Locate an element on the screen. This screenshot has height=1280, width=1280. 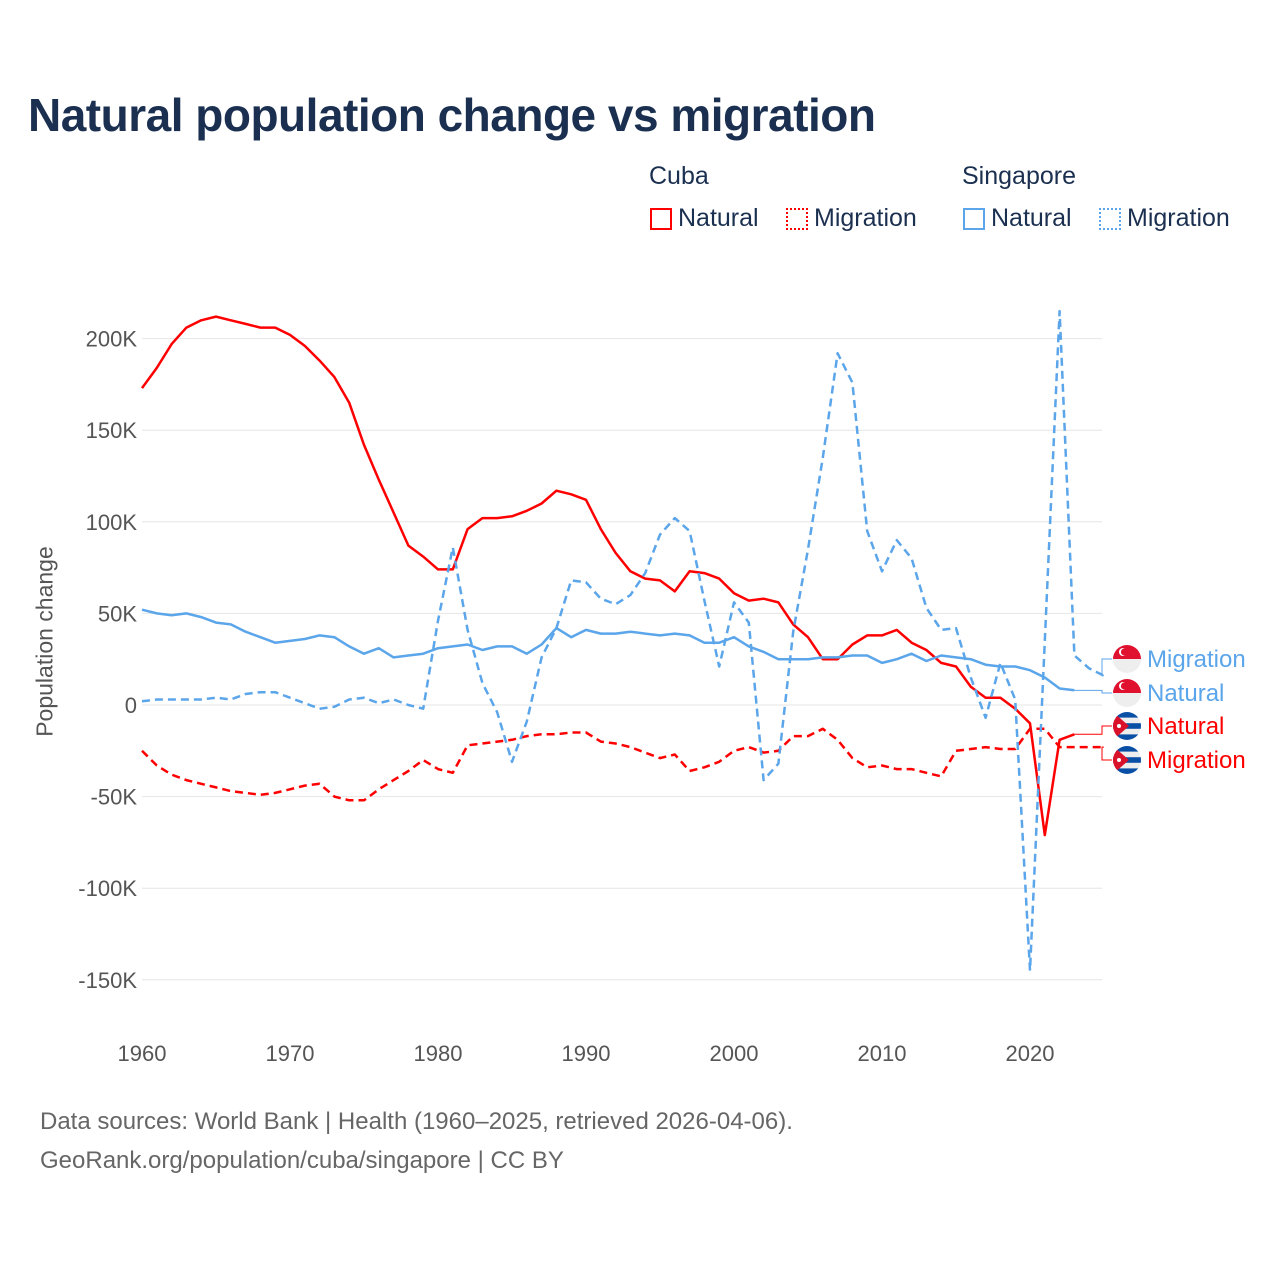
legend-singapore-natural: Natural is located at coordinates (1017, 218).